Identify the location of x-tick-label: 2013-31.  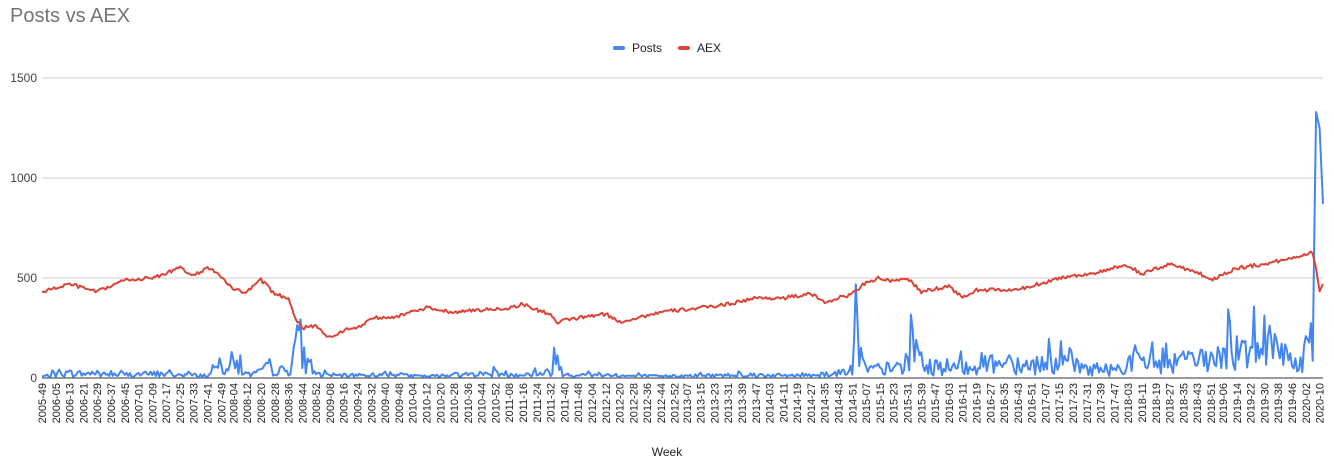
(729, 403).